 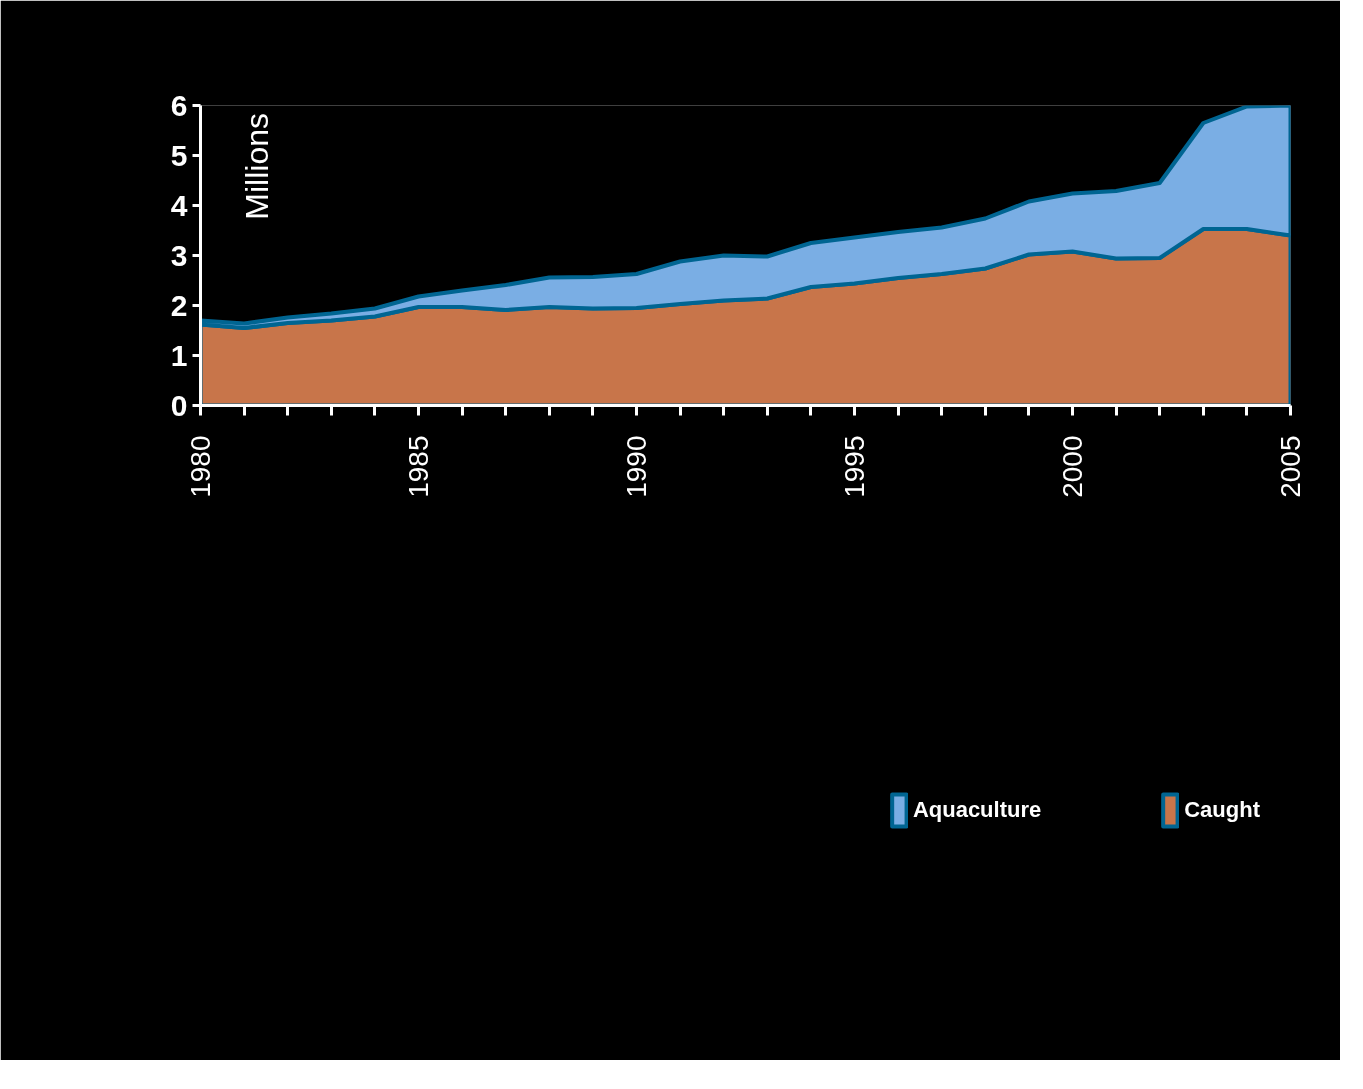 What do you see at coordinates (179, 255) in the screenshot?
I see `y-tick-label: 3` at bounding box center [179, 255].